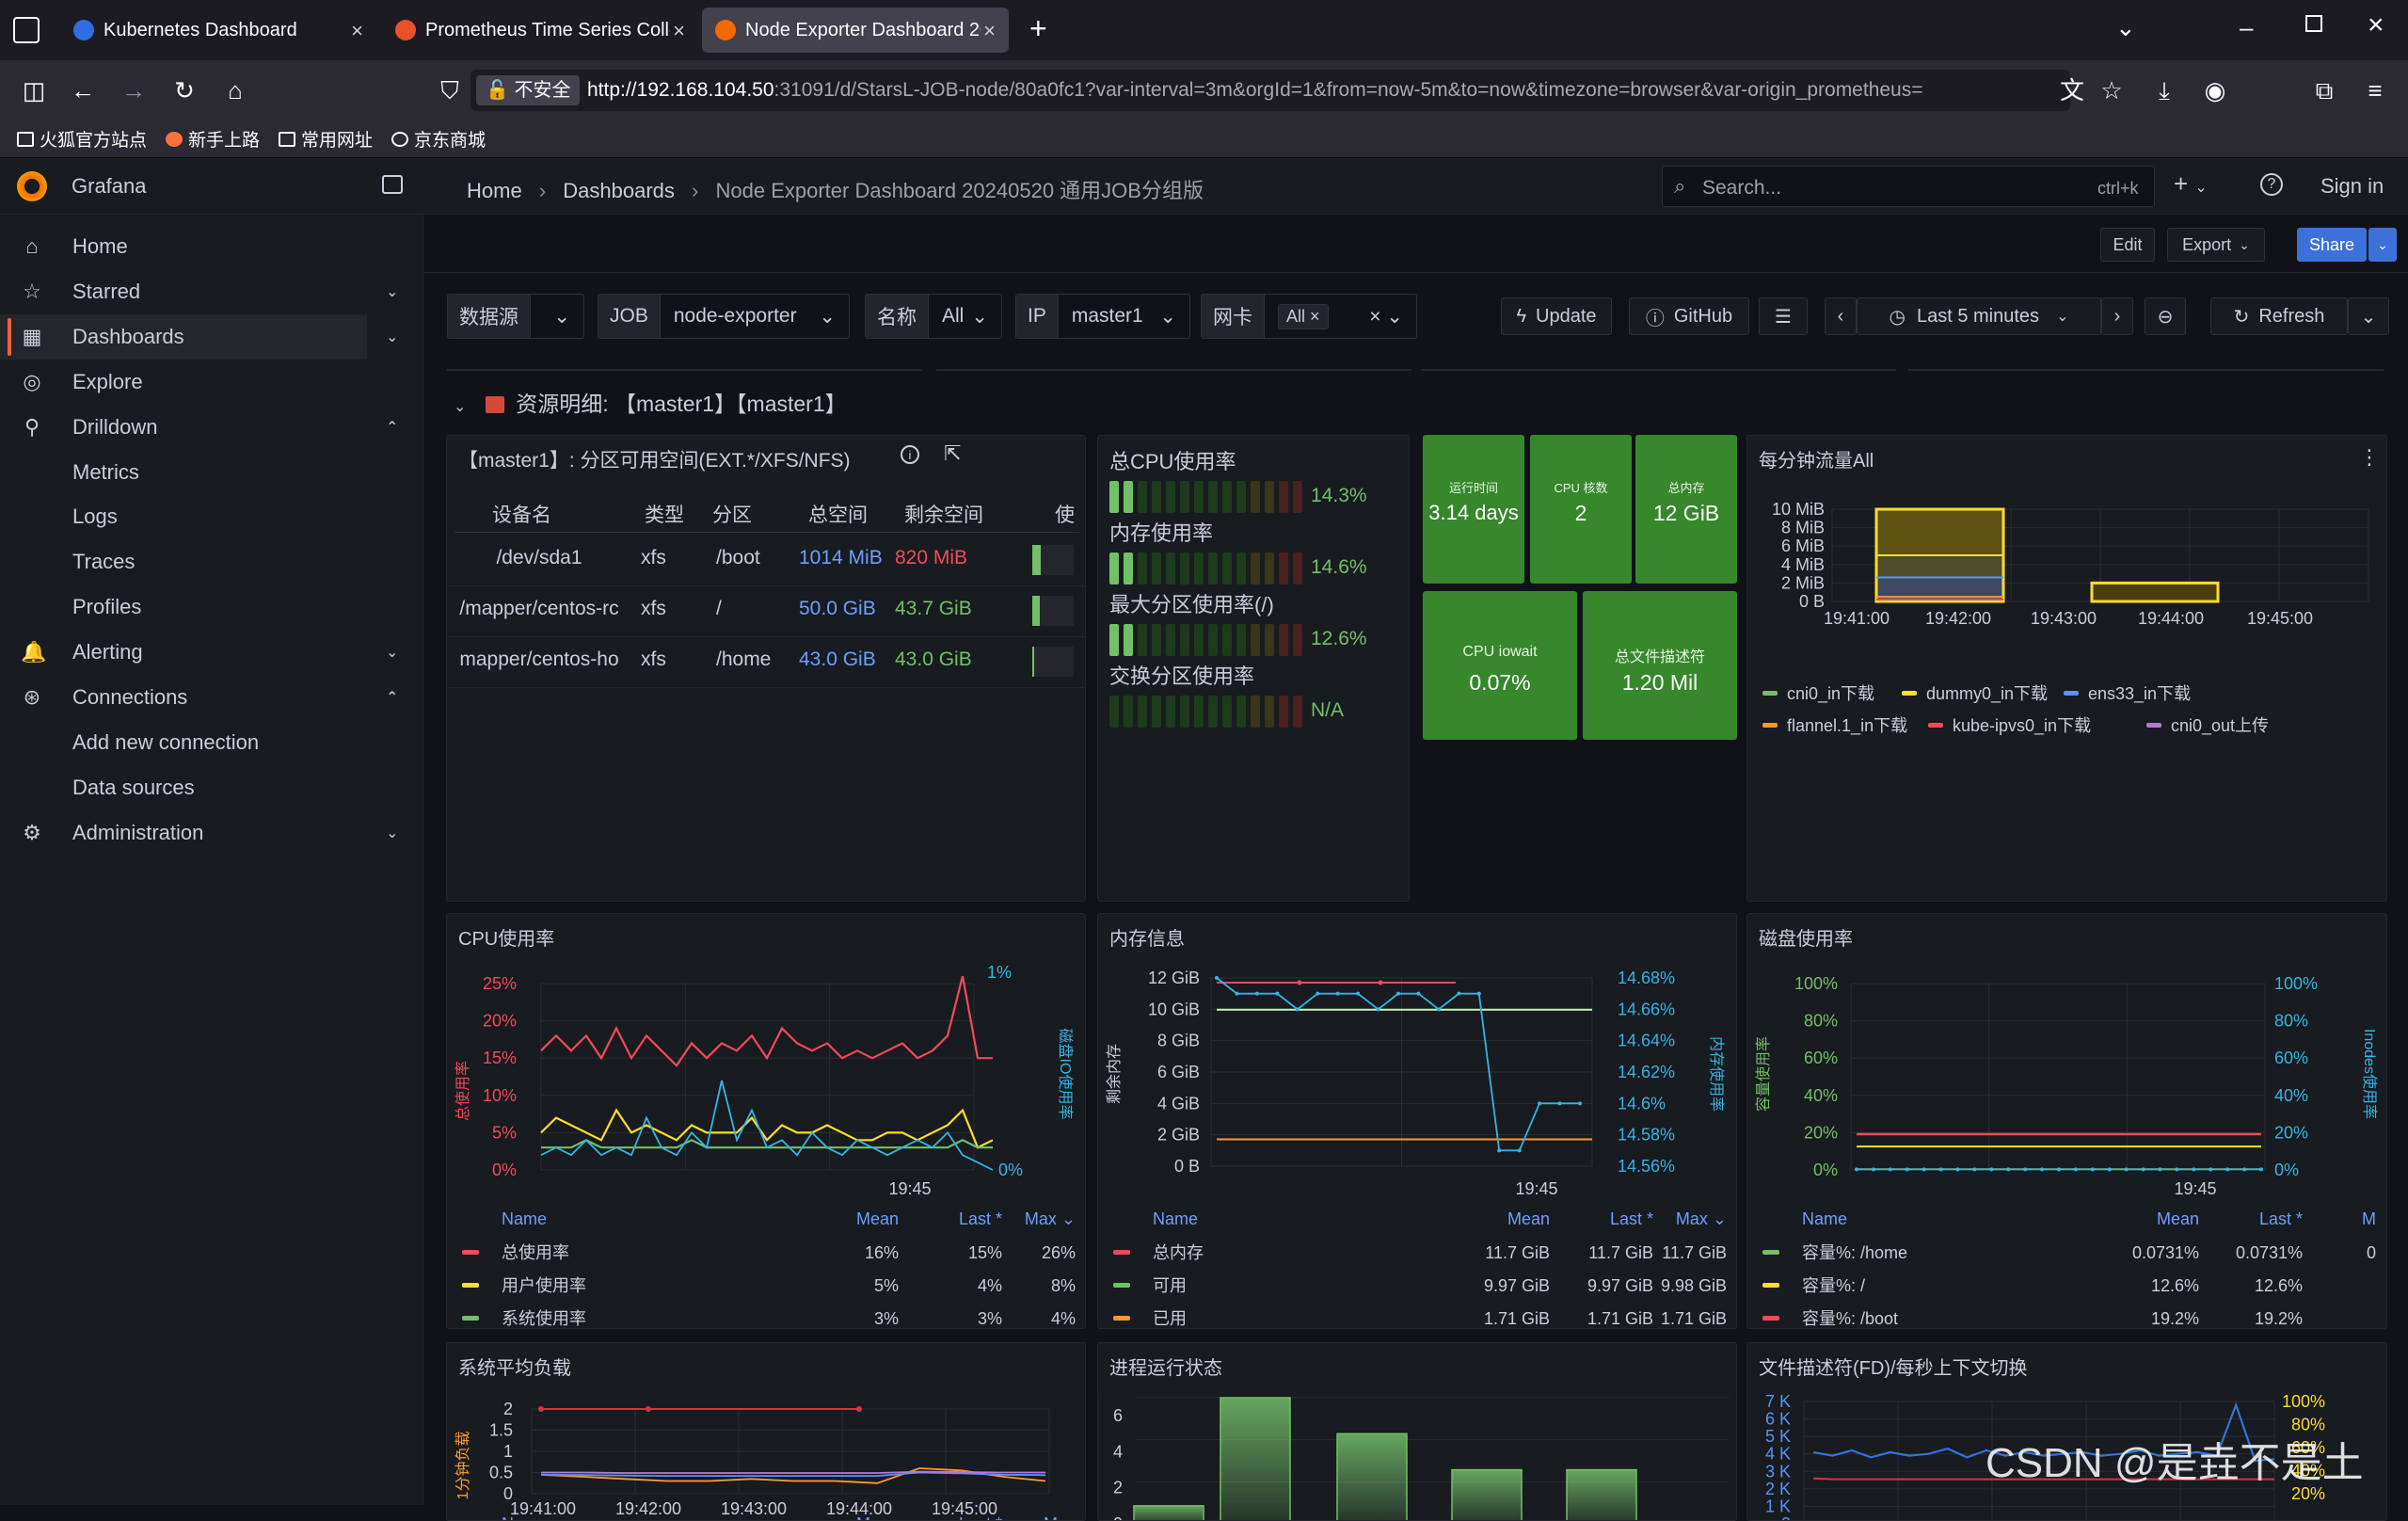 The height and width of the screenshot is (1521, 2408). What do you see at coordinates (1303, 316) in the screenshot?
I see `nic-all-chip: All ×` at bounding box center [1303, 316].